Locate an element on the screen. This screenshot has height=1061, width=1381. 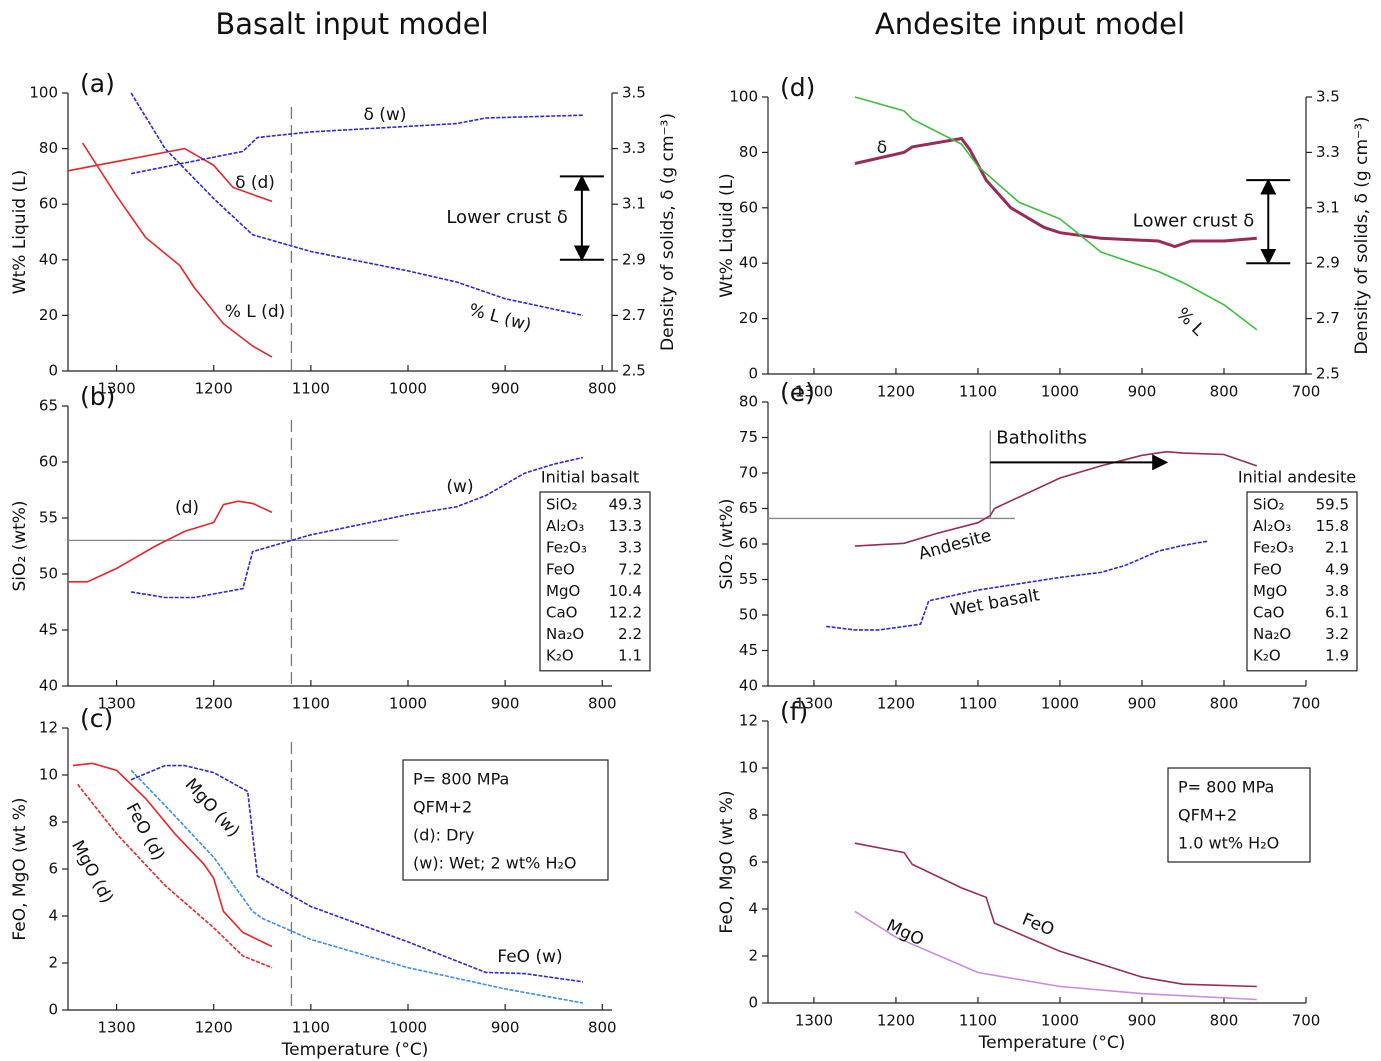
series-label: Wet basalt is located at coordinates (995, 602).